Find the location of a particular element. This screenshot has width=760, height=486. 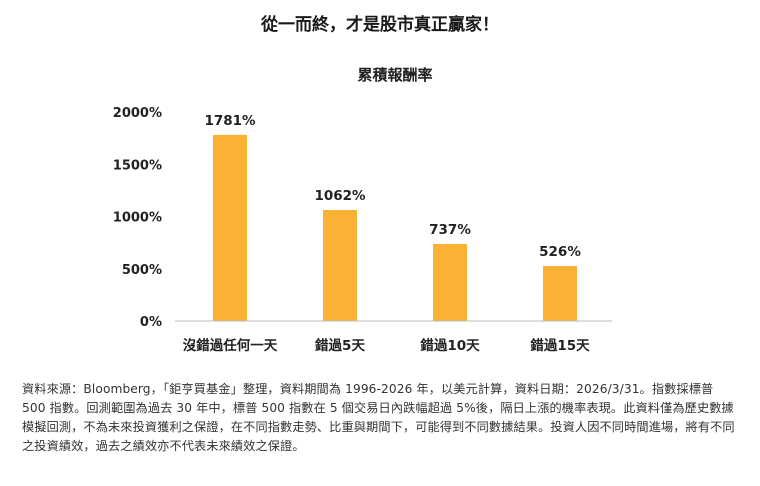

y-axis: 0% 500% 1000% 1500% 2000% is located at coordinates (137, 218).